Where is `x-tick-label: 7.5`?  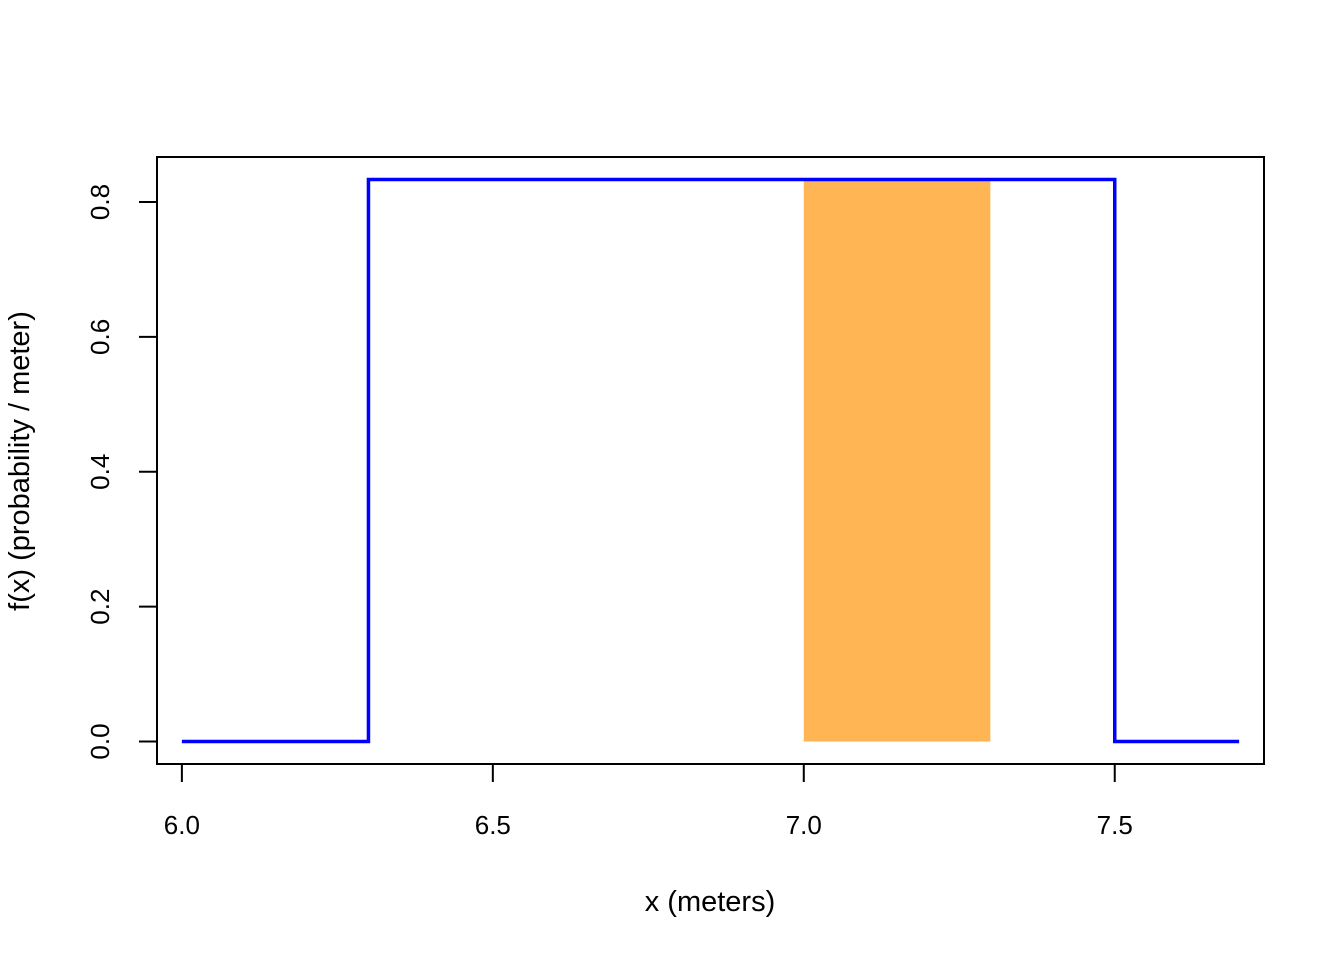
x-tick-label: 7.5 is located at coordinates (1115, 825).